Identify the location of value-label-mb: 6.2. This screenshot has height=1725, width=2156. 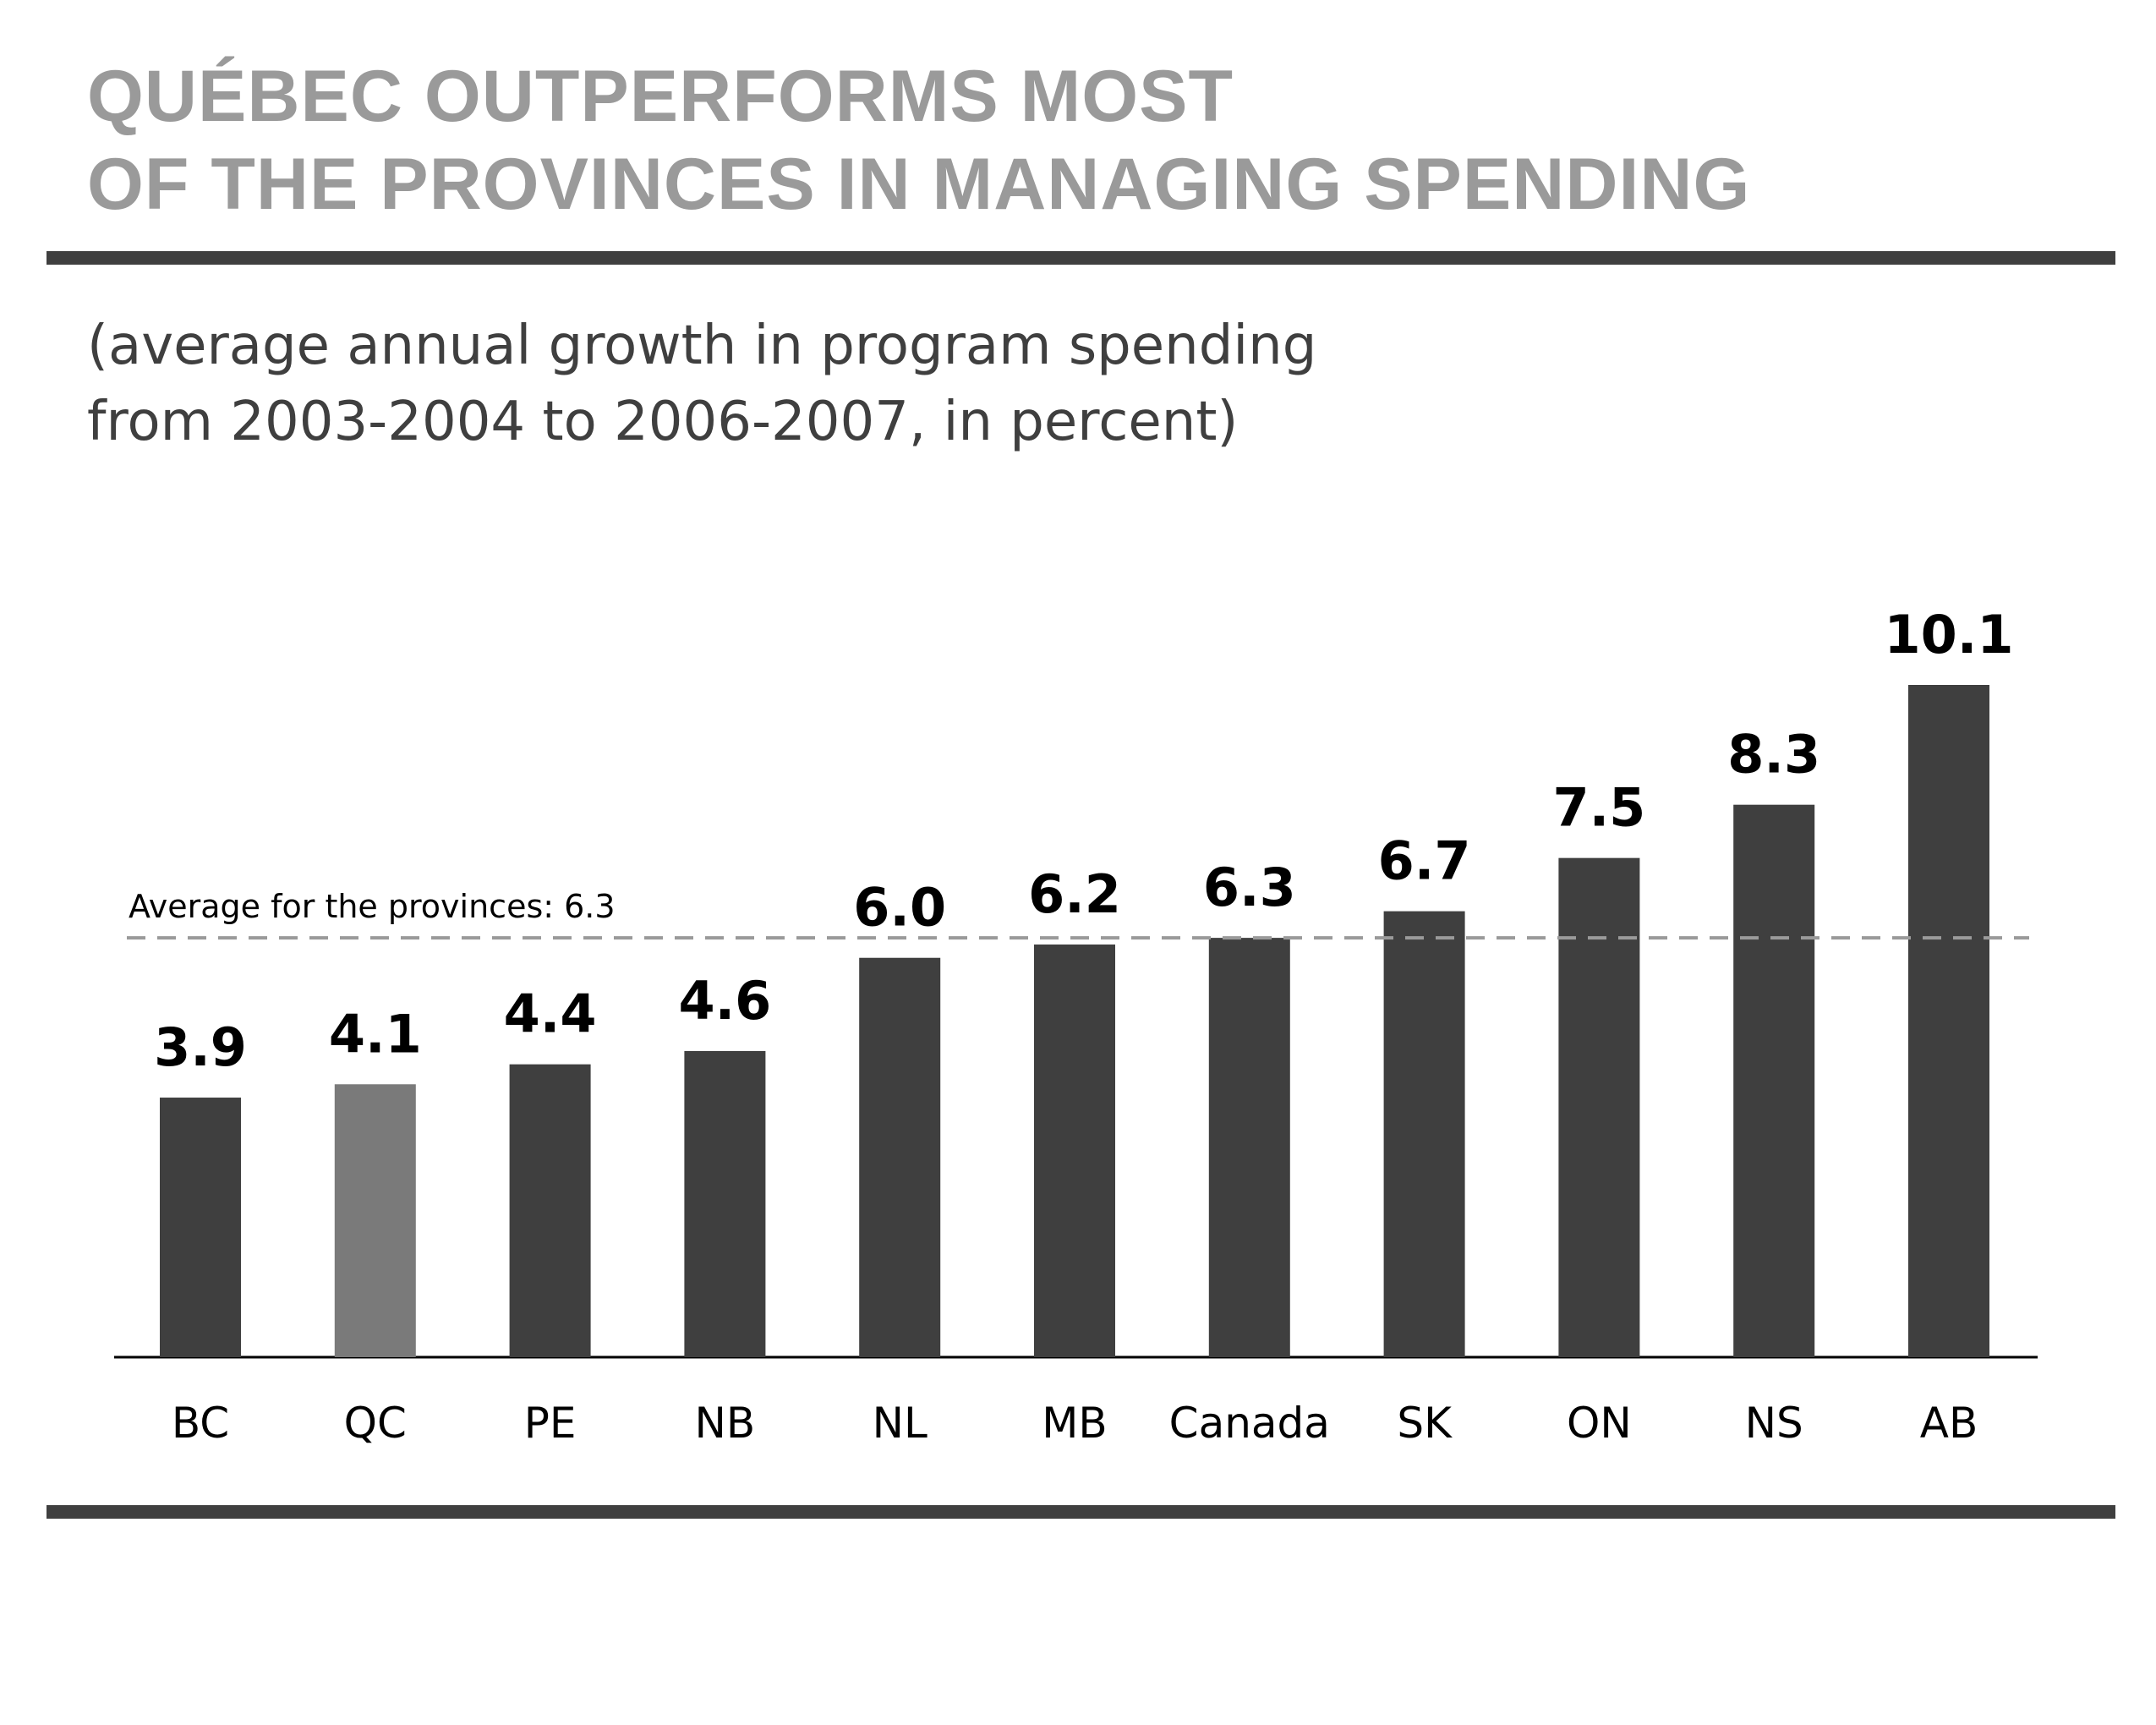
(1074, 894).